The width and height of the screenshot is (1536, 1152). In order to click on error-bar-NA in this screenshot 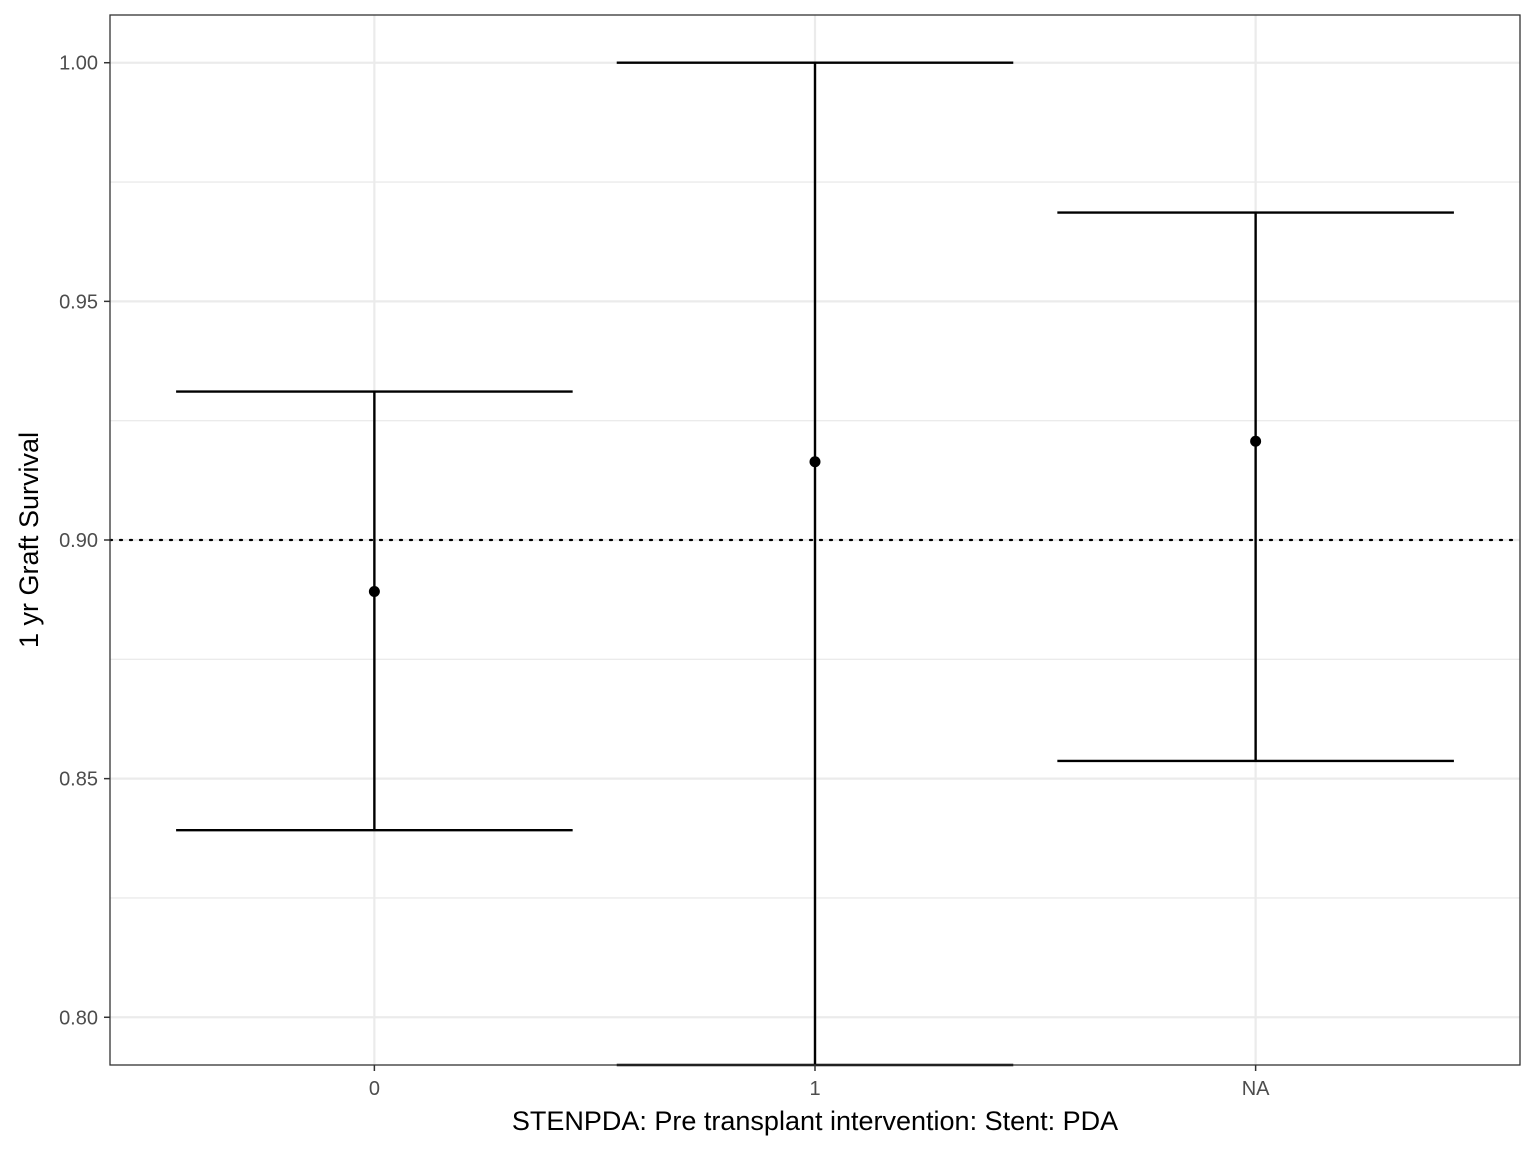, I will do `click(1255, 487)`.